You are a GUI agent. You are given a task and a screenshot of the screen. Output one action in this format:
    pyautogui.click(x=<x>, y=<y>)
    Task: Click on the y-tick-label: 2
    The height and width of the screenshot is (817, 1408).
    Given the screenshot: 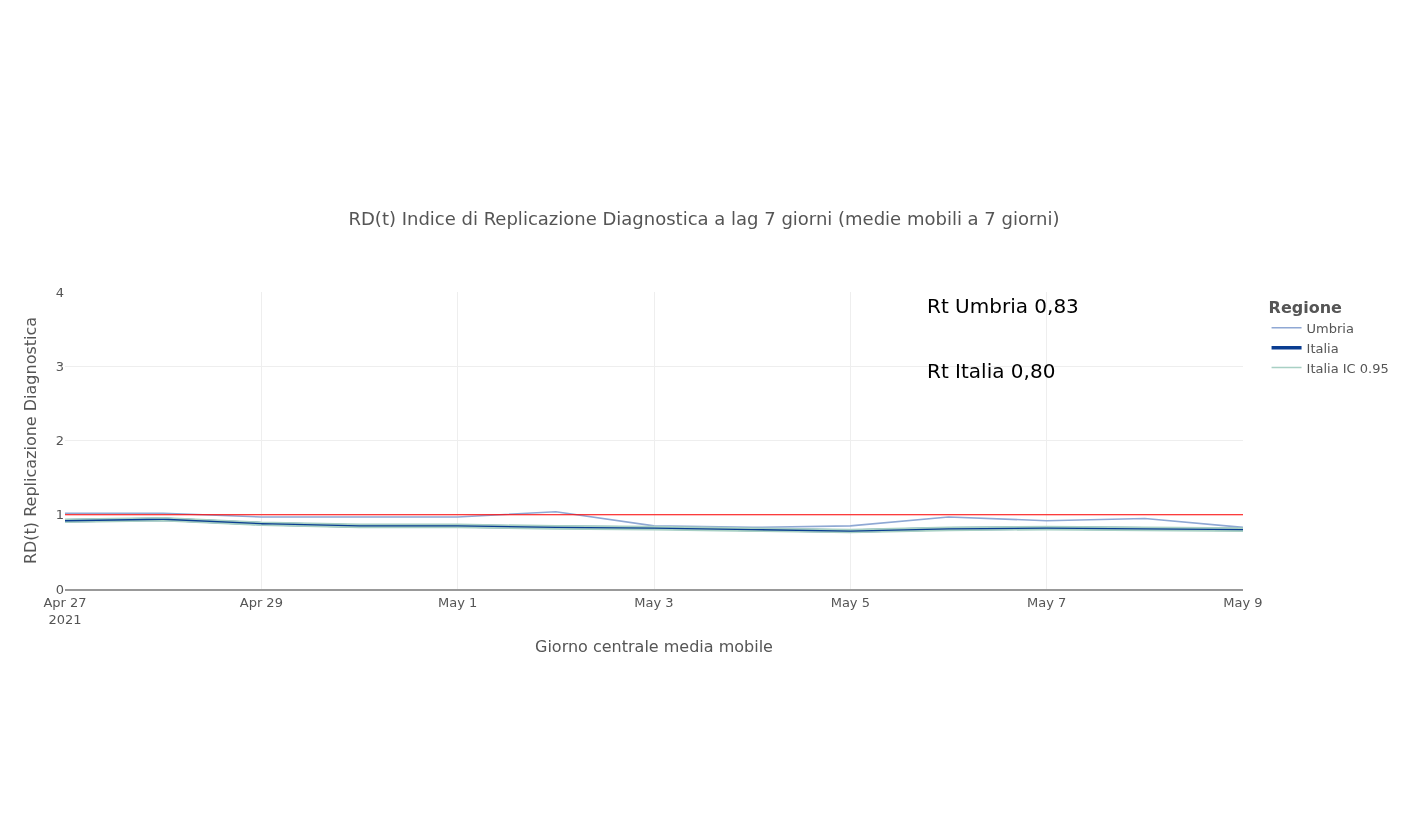 What is the action you would take?
    pyautogui.click(x=59, y=441)
    